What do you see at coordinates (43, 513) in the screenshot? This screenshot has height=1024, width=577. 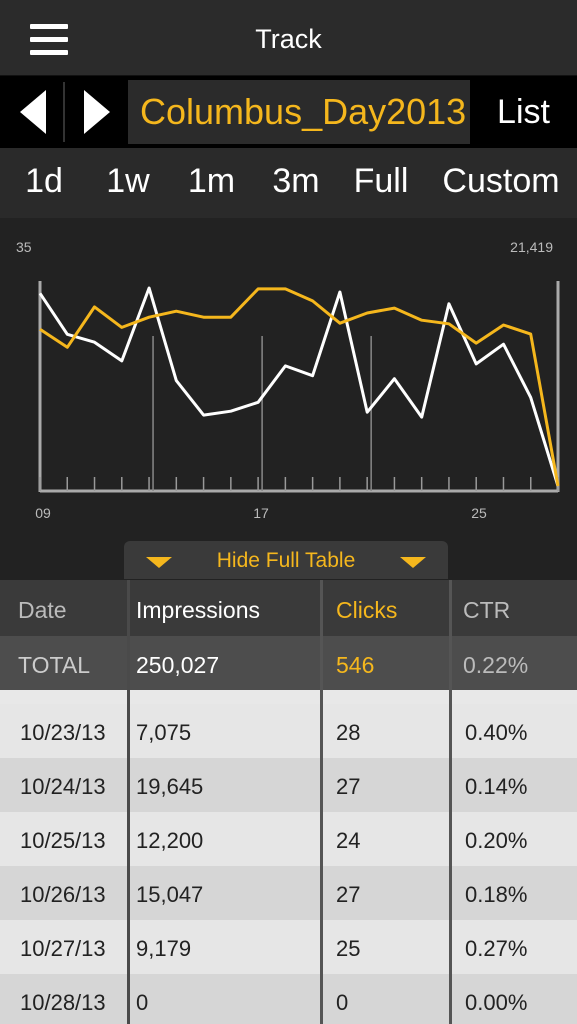 I see `x-tick-label: 09` at bounding box center [43, 513].